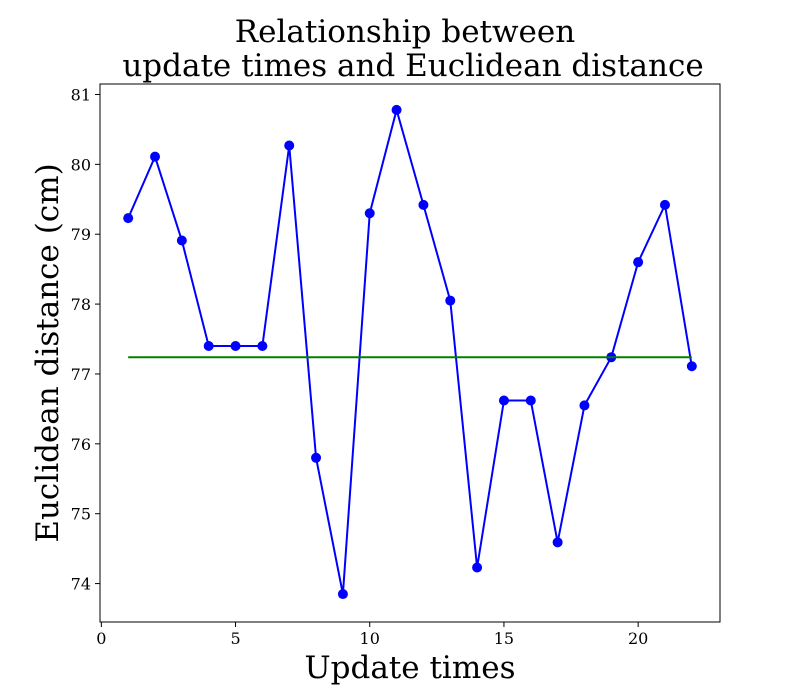  What do you see at coordinates (81, 164) in the screenshot?
I see `y-tick-label: 80` at bounding box center [81, 164].